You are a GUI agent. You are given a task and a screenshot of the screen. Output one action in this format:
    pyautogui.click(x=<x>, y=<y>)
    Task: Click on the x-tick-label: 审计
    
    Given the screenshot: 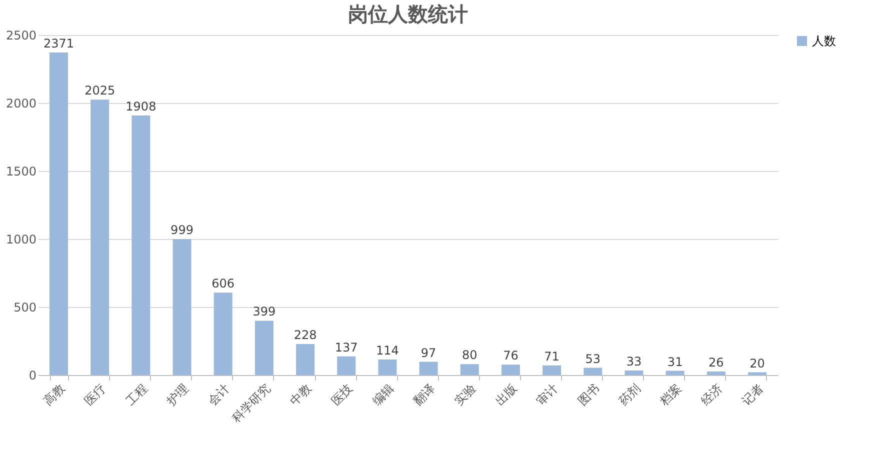 What is the action you would take?
    pyautogui.click(x=547, y=394)
    